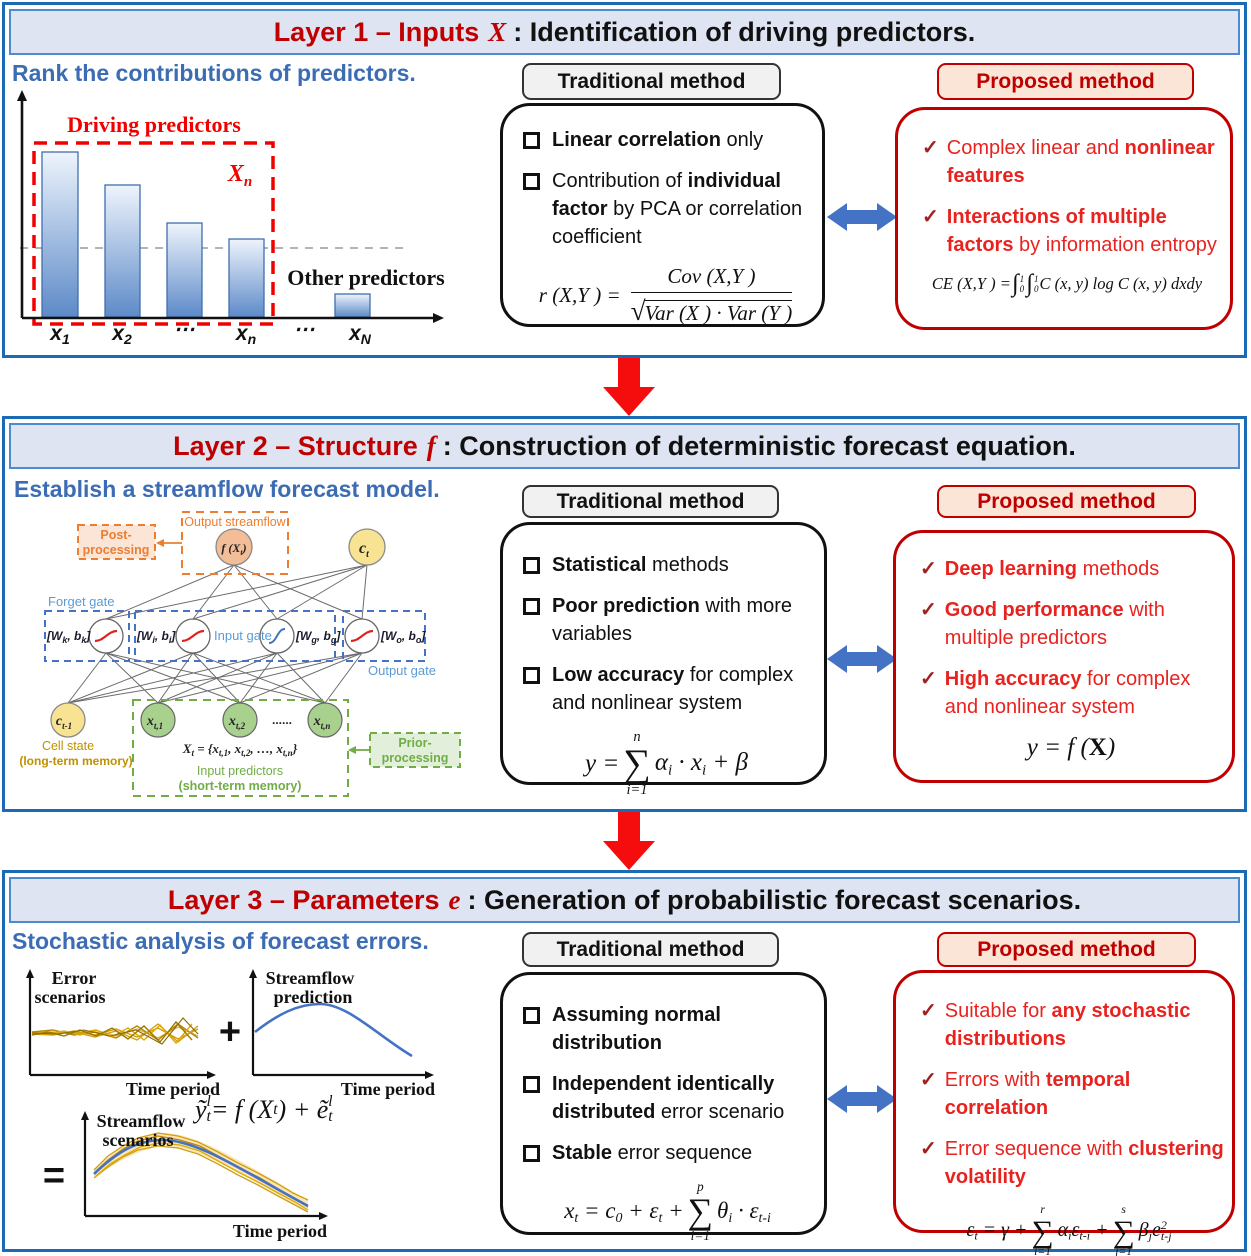 This screenshot has height=1256, width=1251. I want to click on streamflow-prediction-plot: Streamflow prediction Time period, so click(342, 1033).